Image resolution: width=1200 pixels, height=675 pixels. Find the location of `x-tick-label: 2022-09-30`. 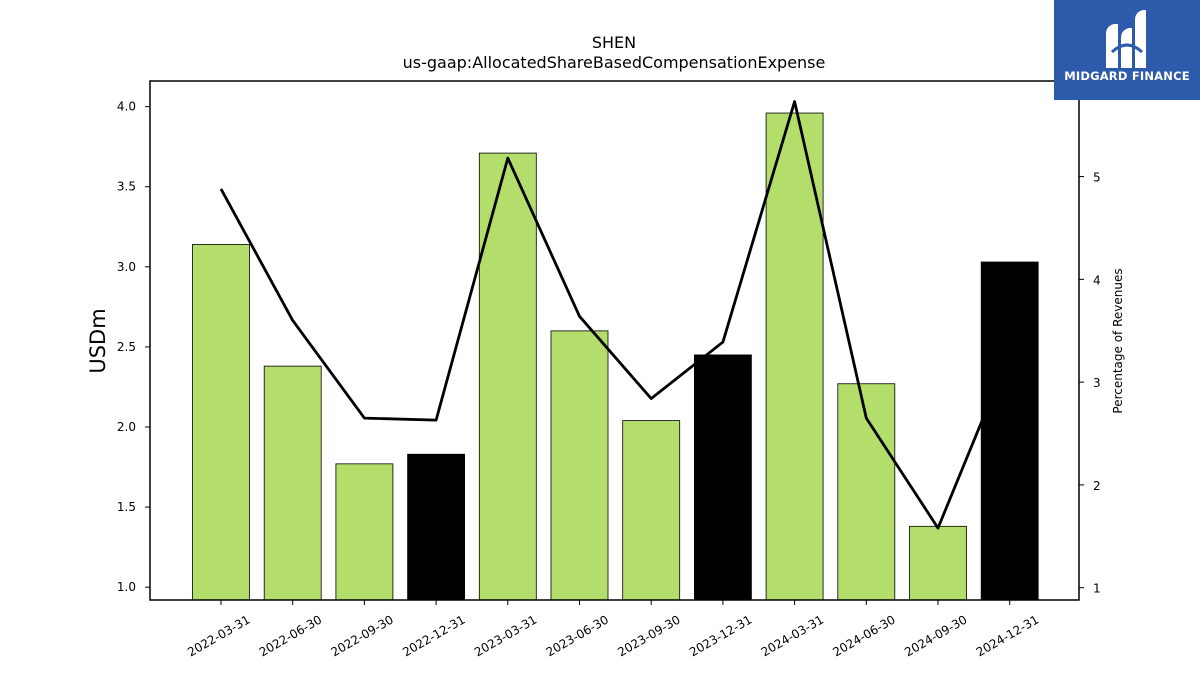

x-tick-label: 2022-09-30 is located at coordinates (361, 635).